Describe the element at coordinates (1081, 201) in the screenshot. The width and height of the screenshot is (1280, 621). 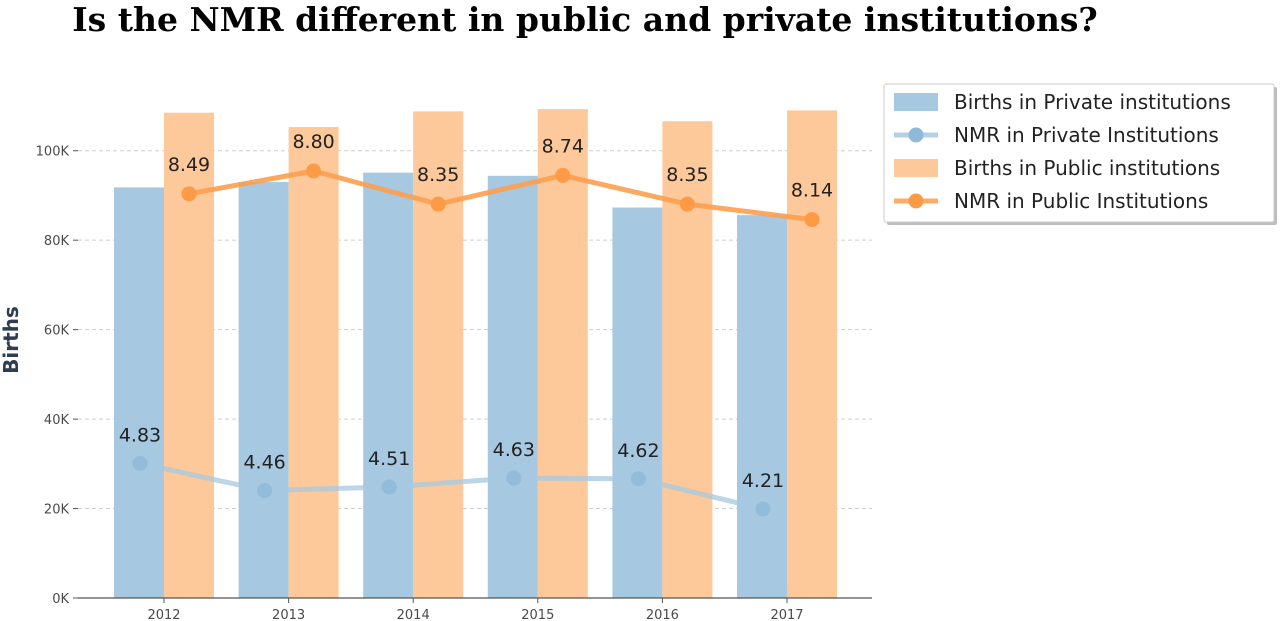
I see `legend-entry-label: NMR in Public Institutions` at that location.